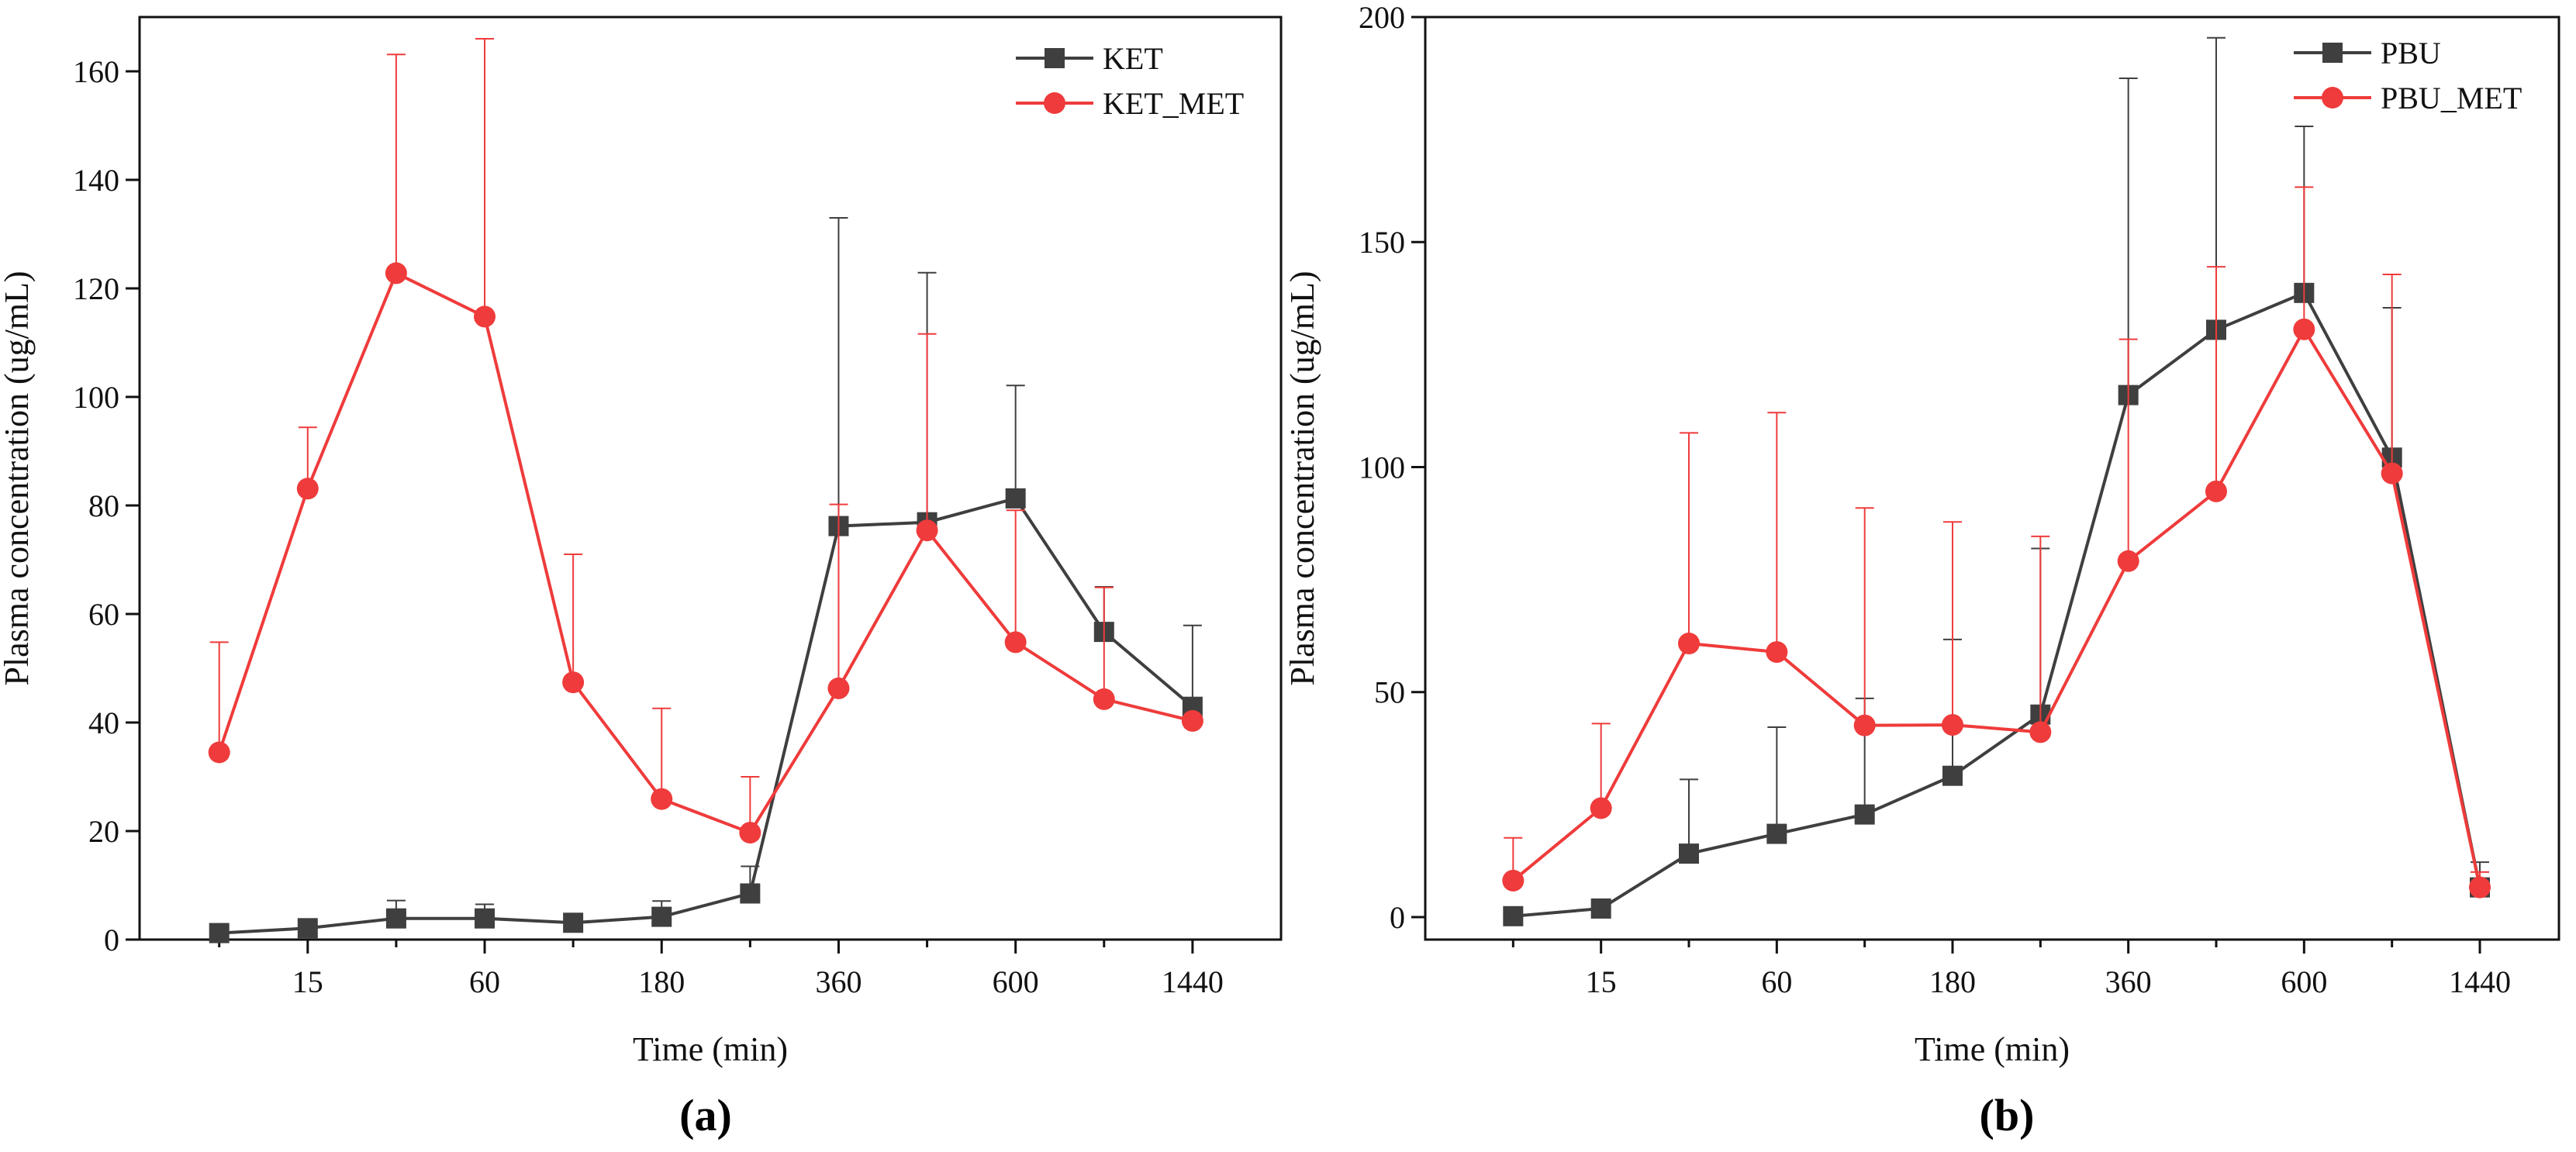 The height and width of the screenshot is (1152, 2576). What do you see at coordinates (1133, 58) in the screenshot?
I see `legend-label: KET` at bounding box center [1133, 58].